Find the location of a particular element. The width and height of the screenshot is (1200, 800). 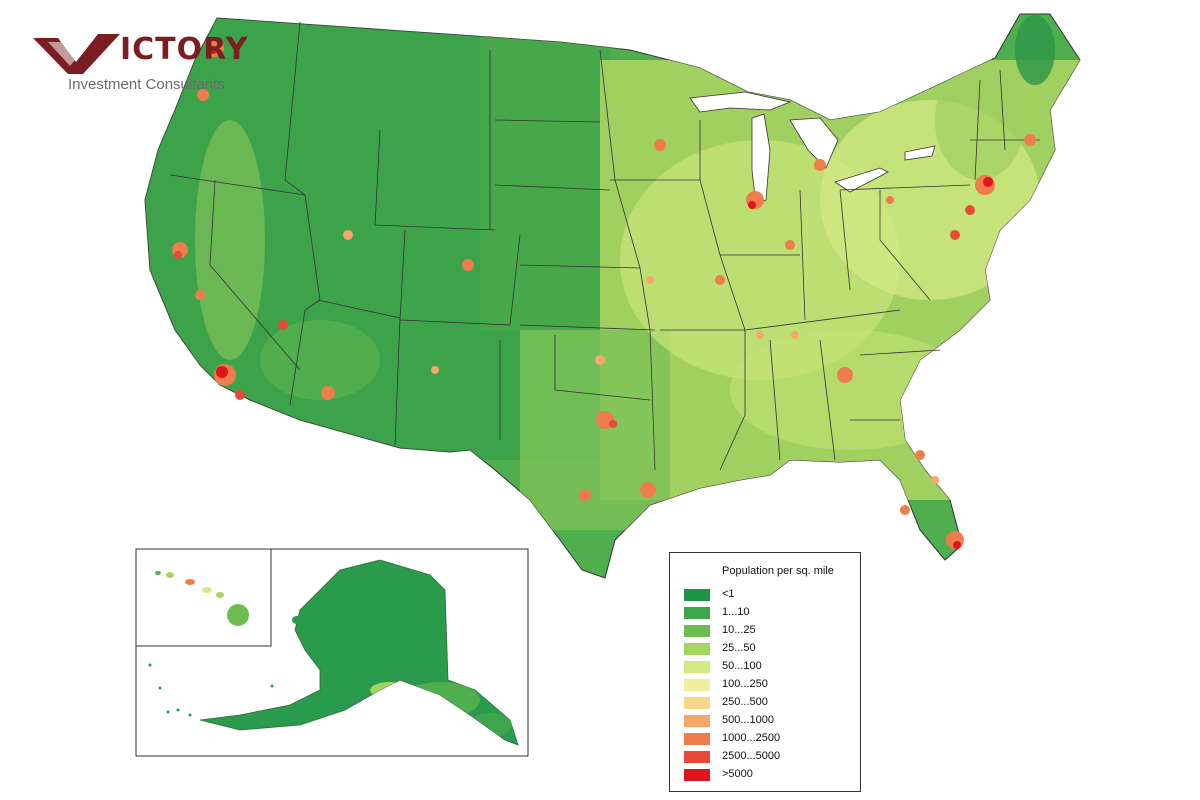

lake-ontario is located at coordinates (920, 153).